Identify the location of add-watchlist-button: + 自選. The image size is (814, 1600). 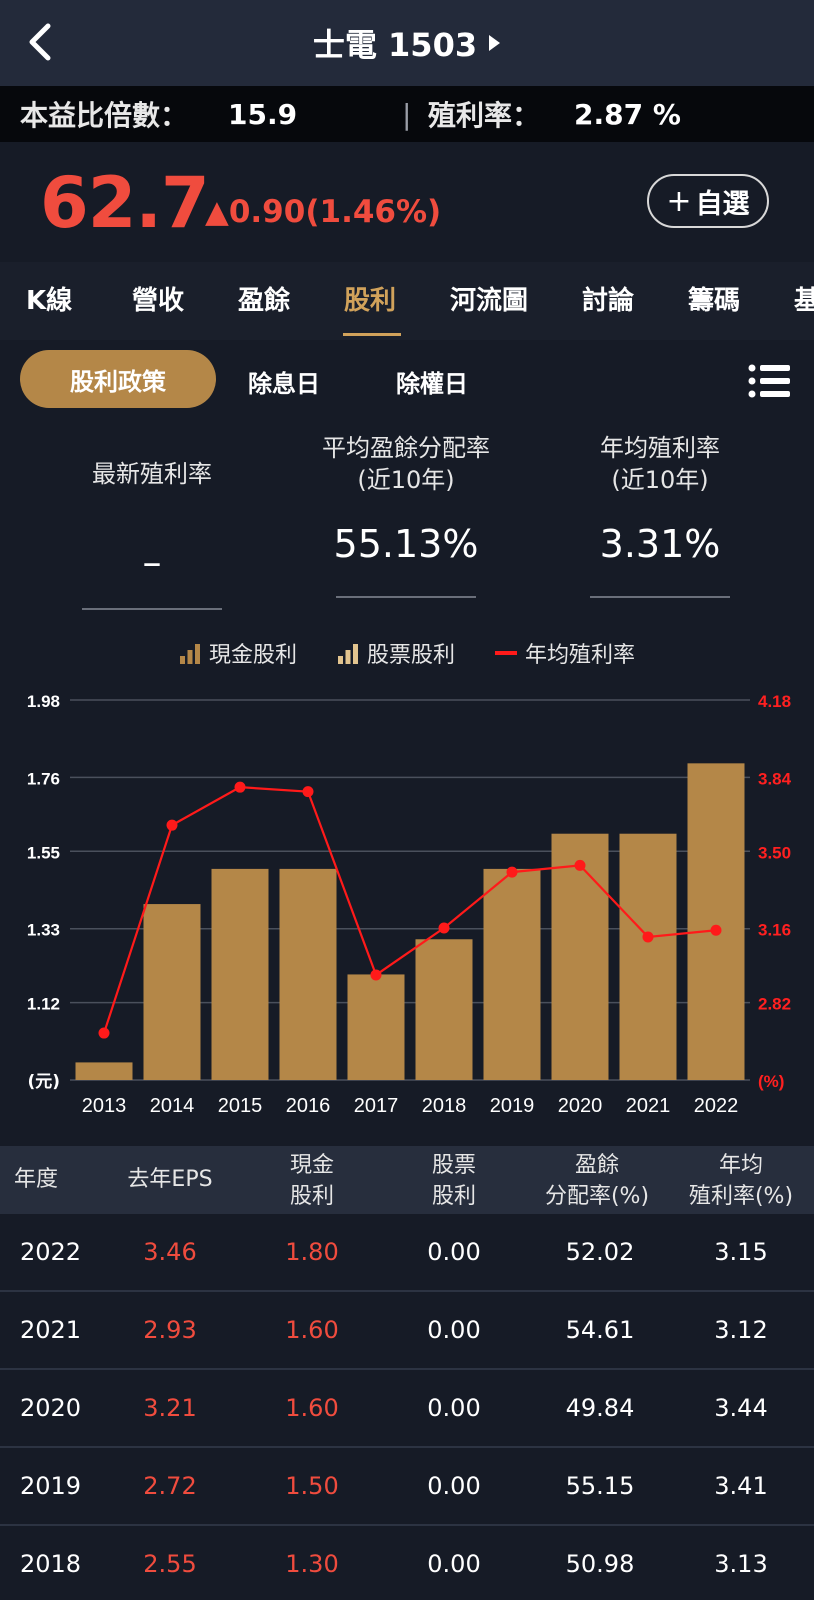
(708, 201).